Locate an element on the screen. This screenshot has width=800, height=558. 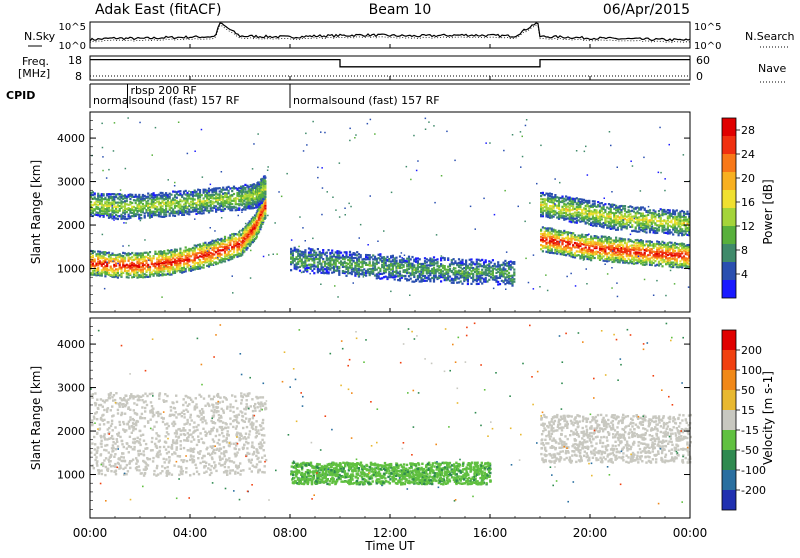
beam-title: Beam 10 is located at coordinates (400, 10).